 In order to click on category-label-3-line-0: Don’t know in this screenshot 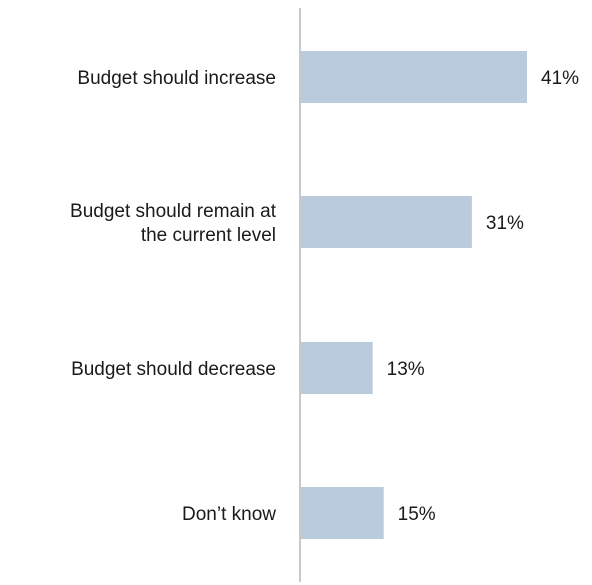, I will do `click(229, 514)`.